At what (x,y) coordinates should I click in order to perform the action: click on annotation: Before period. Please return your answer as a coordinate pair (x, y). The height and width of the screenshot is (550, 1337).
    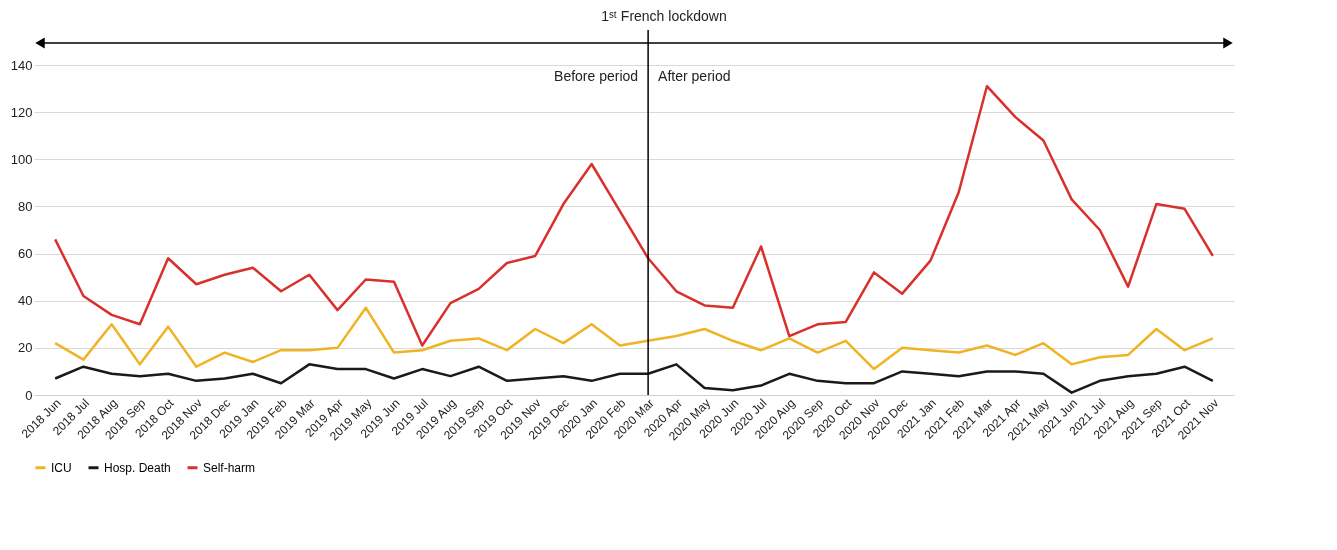
    Looking at the image, I should click on (596, 76).